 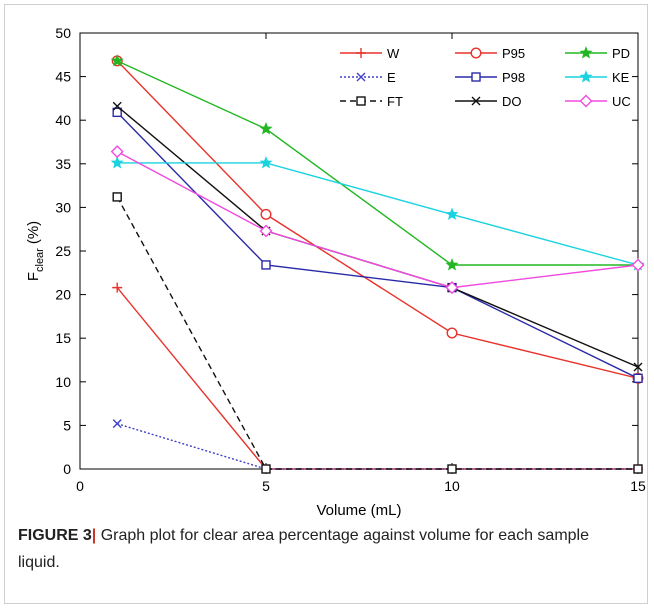 What do you see at coordinates (63, 164) in the screenshot?
I see `y-tick-label: 35` at bounding box center [63, 164].